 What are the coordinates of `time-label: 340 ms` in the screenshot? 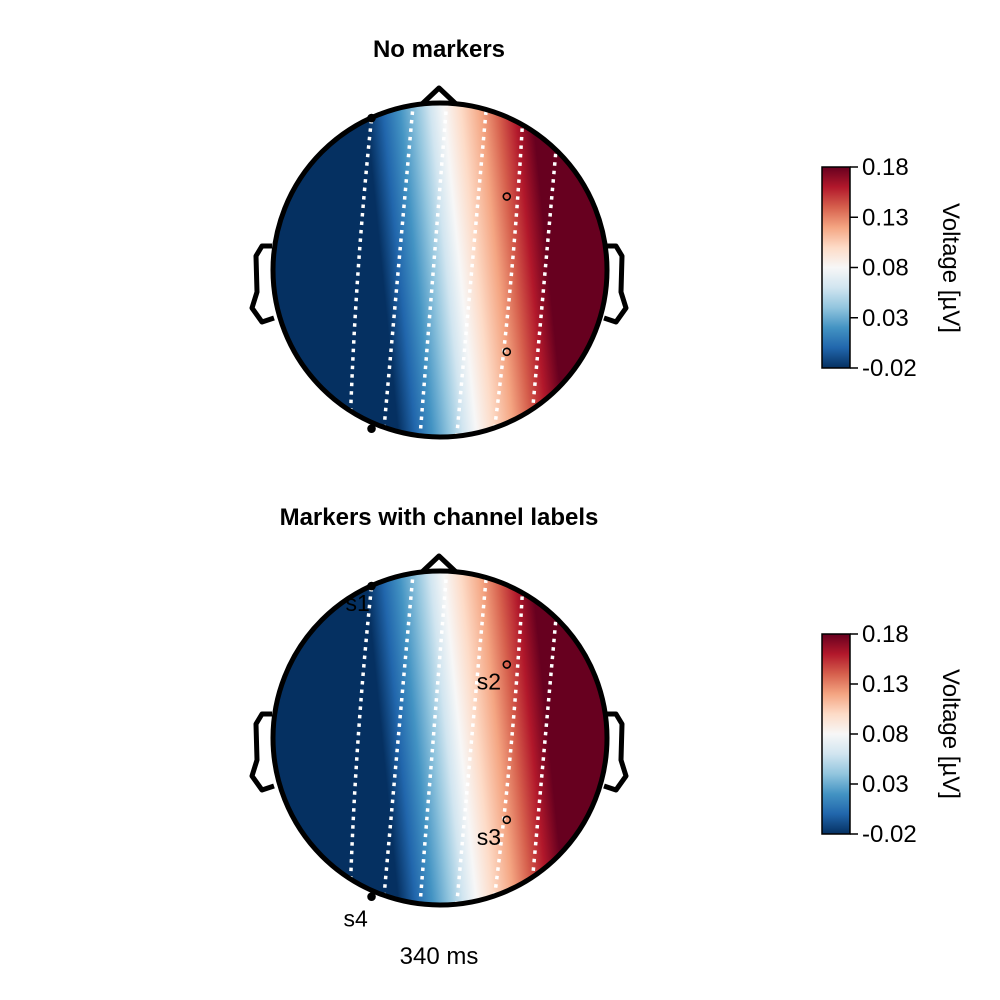 It's located at (439, 956).